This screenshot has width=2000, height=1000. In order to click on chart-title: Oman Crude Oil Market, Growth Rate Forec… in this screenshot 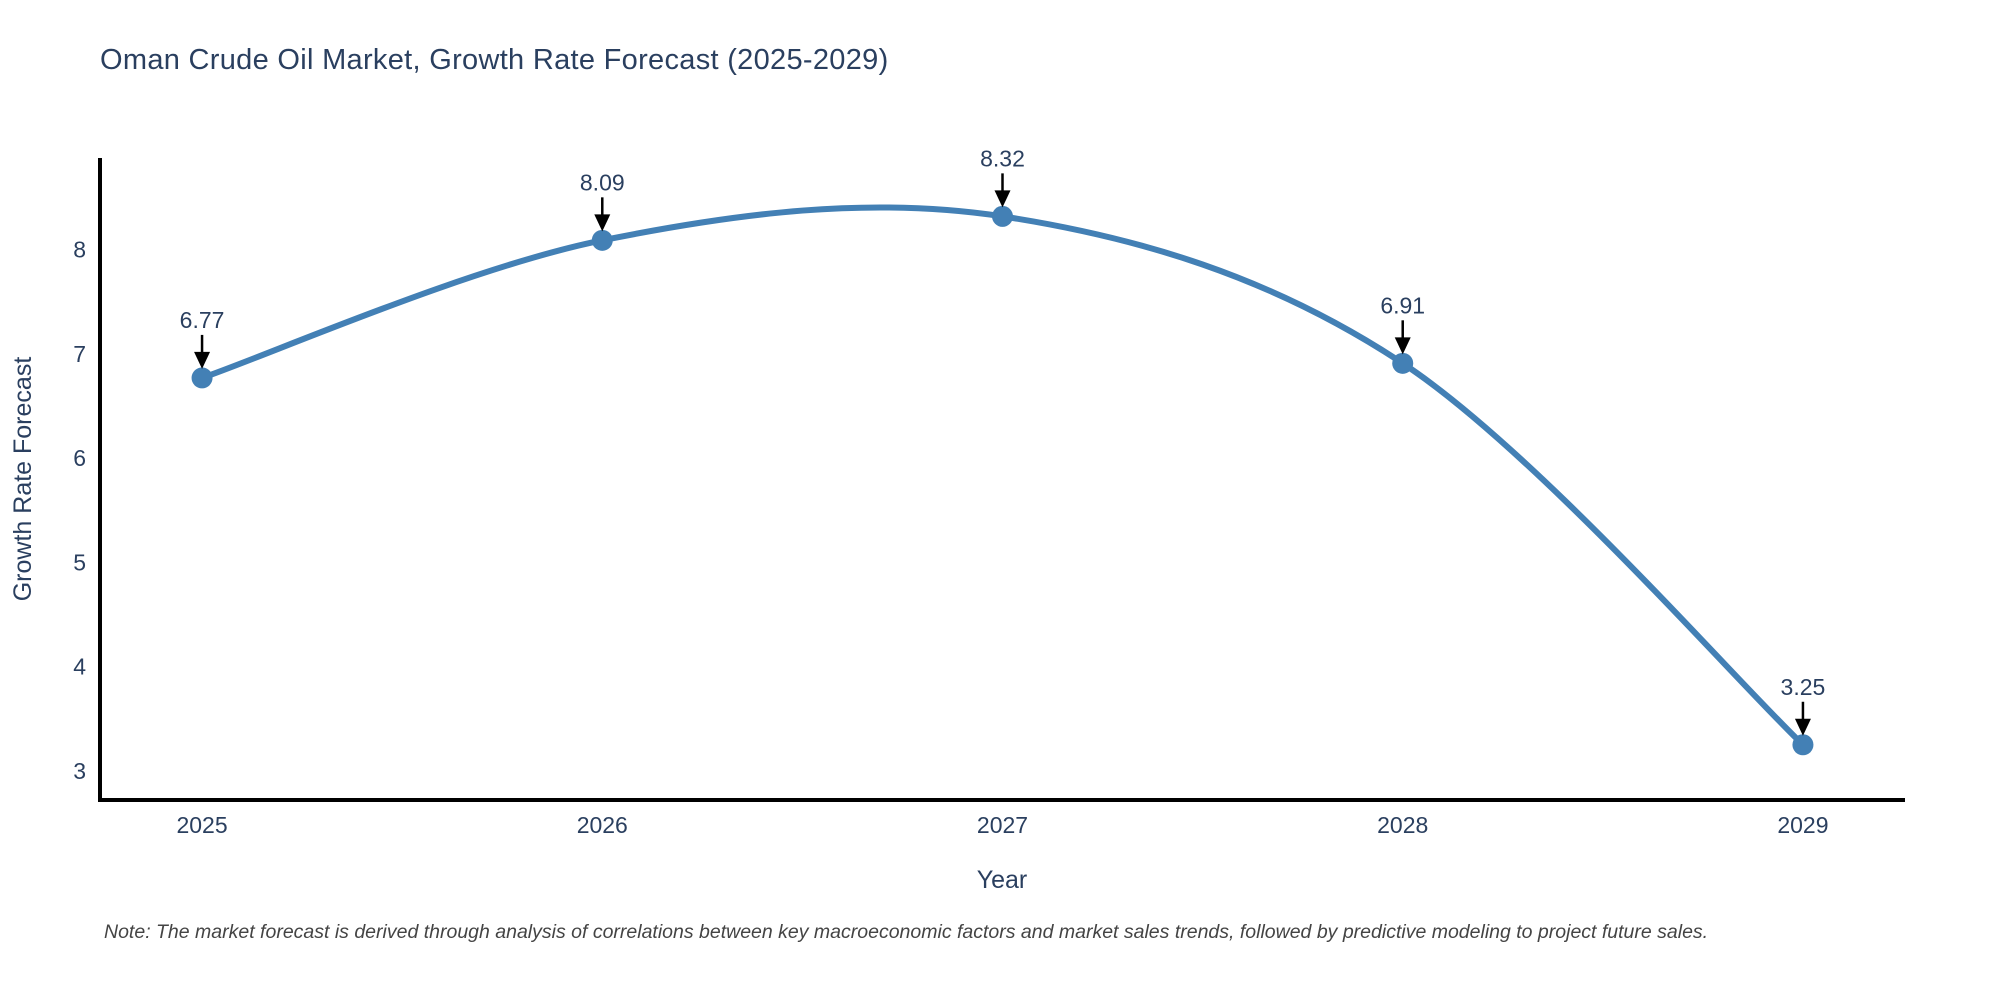, I will do `click(494, 60)`.